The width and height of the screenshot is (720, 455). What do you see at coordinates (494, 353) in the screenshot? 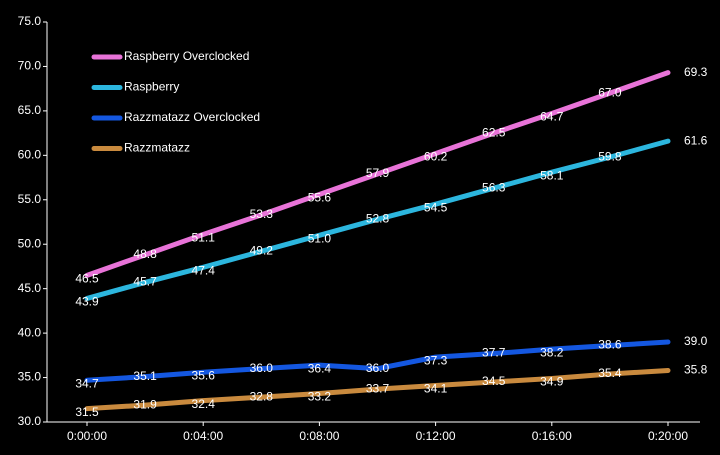
I see `data-label: 37.7` at bounding box center [494, 353].